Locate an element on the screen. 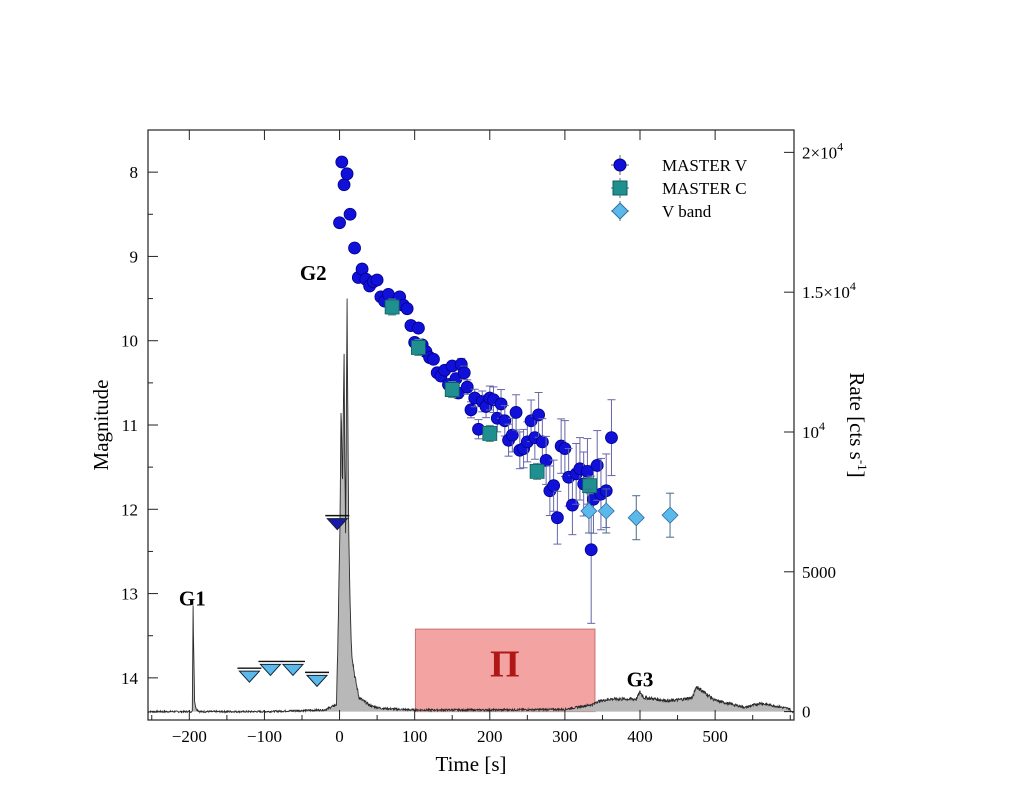  legend-label: MASTER C is located at coordinates (704, 188).